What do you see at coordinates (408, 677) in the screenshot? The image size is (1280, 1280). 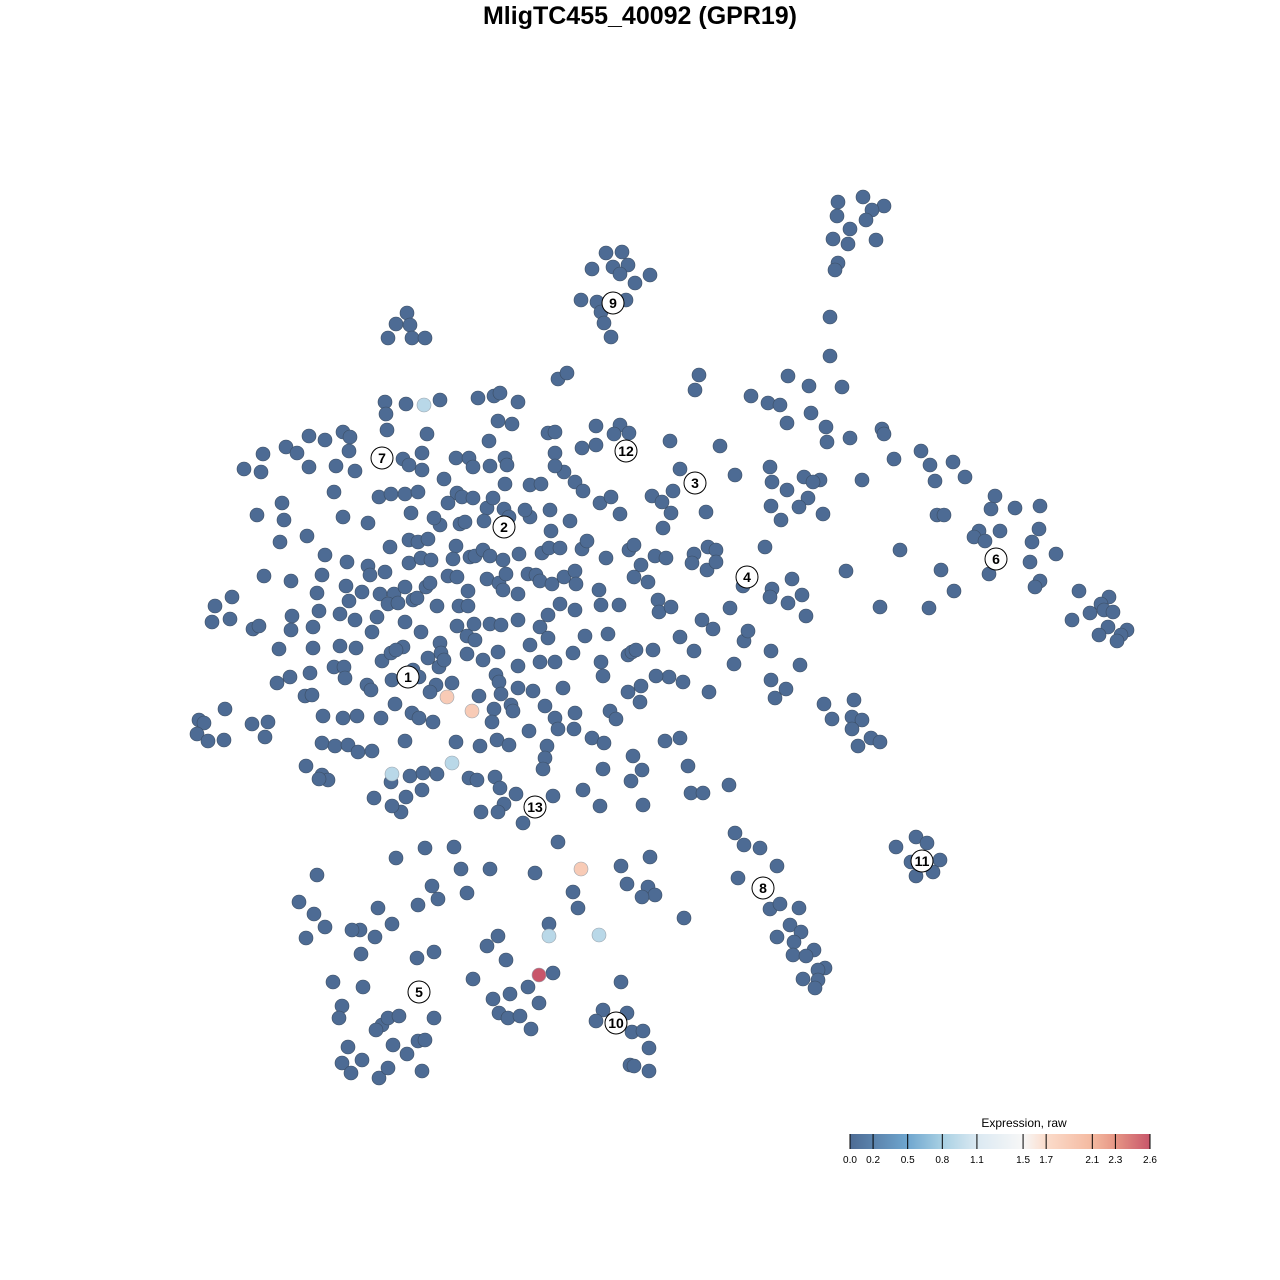 I see `cluster-label-1: 1` at bounding box center [408, 677].